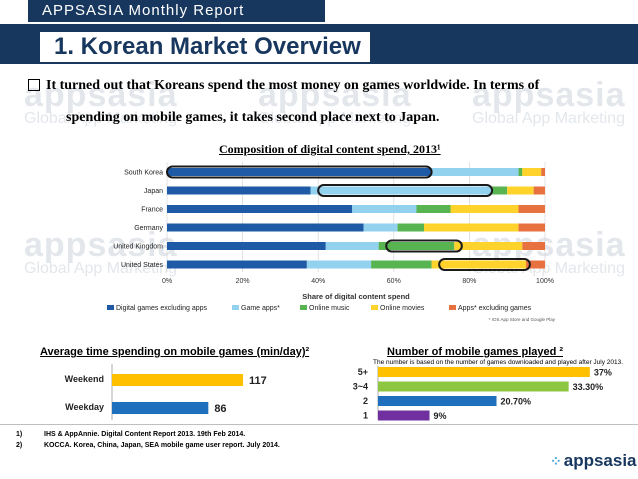 The width and height of the screenshot is (638, 479). What do you see at coordinates (394, 281) in the screenshot?
I see `x-tick-label: 60%` at bounding box center [394, 281].